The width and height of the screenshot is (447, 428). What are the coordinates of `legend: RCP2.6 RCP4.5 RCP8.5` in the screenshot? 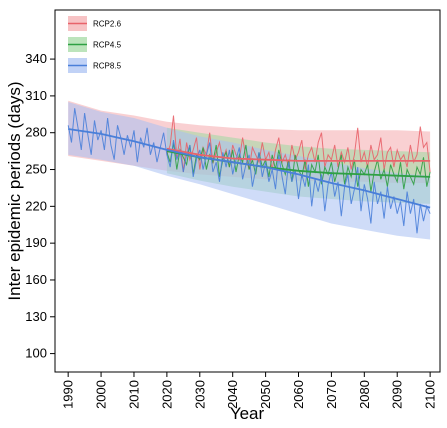 It's located at (95, 44).